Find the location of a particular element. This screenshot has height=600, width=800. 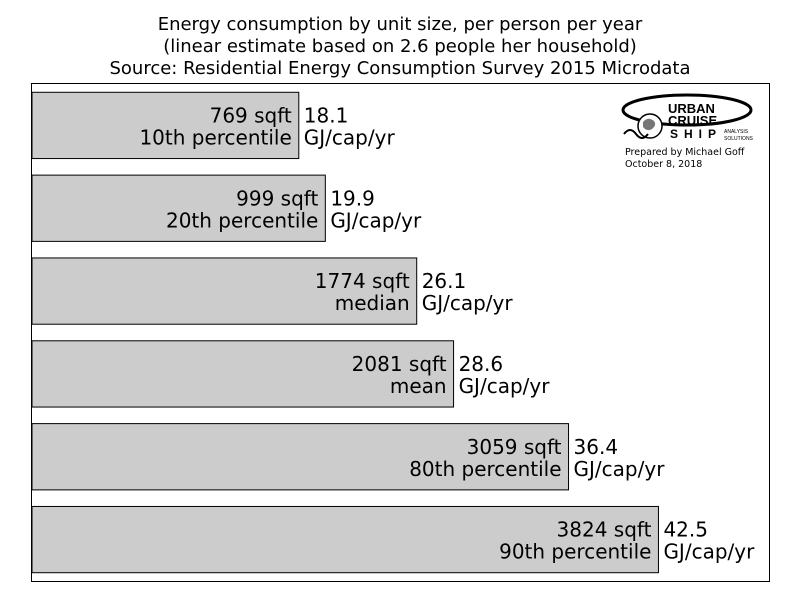

value-label: 28.6 is located at coordinates (481, 364).